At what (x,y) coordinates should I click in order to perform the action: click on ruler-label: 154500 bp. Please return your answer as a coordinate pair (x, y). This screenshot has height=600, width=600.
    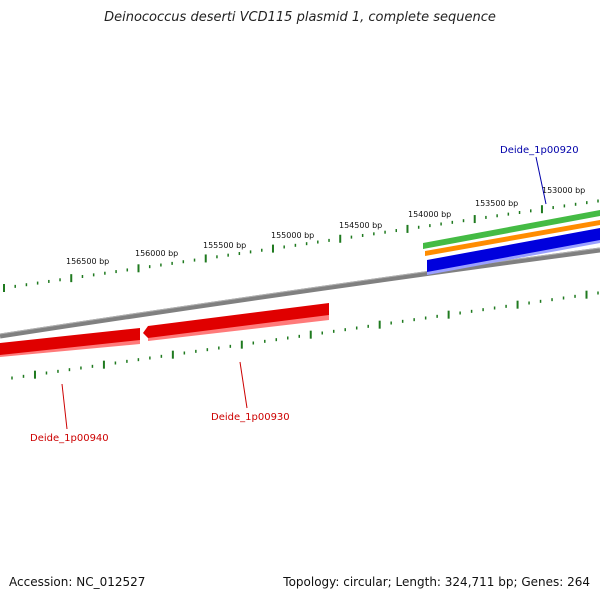
    Looking at the image, I should click on (360, 225).